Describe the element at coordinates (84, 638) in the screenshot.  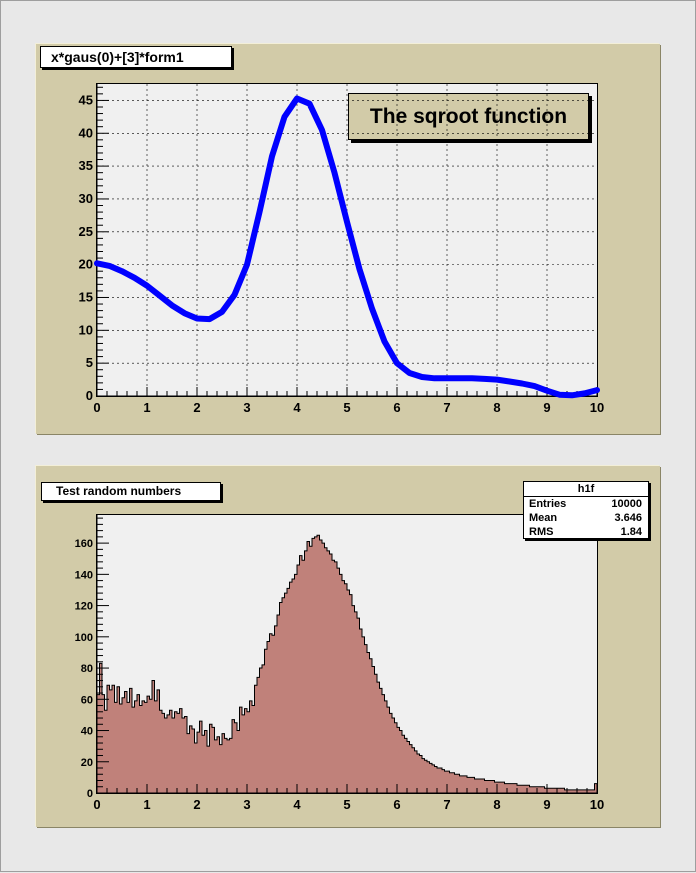
I see `y-tick-label: 100` at that location.